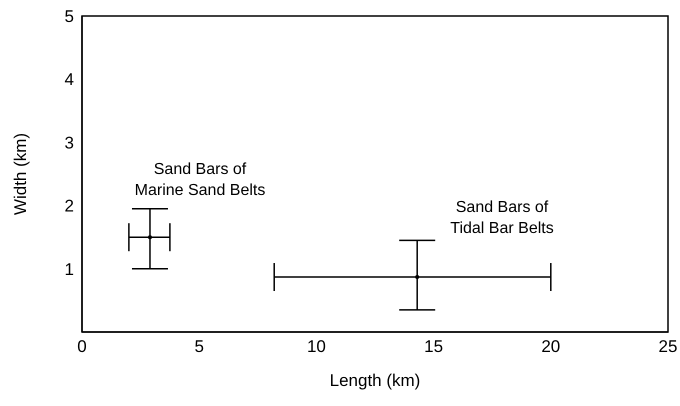 This screenshot has height=406, width=680. Describe the element at coordinates (82, 346) in the screenshot. I see `x-tick-label: 0` at that location.